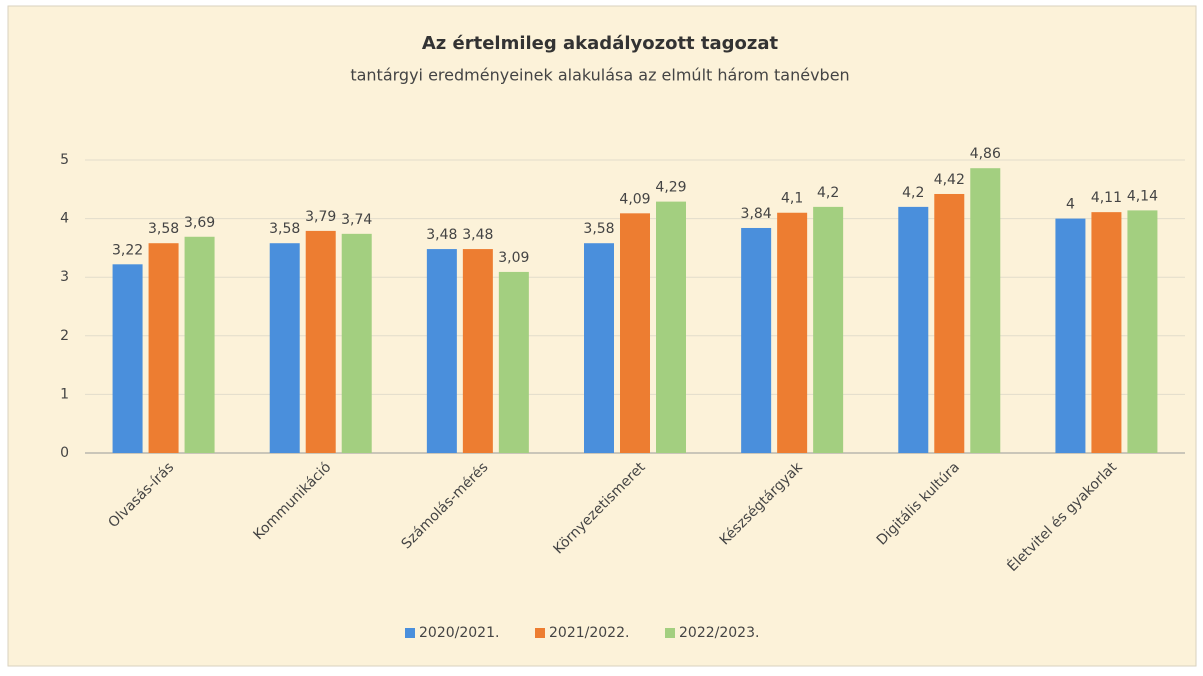 Image resolution: width=1203 pixels, height=676 pixels. Describe the element at coordinates (1142, 196) in the screenshot. I see `value-label: 4,14` at that location.